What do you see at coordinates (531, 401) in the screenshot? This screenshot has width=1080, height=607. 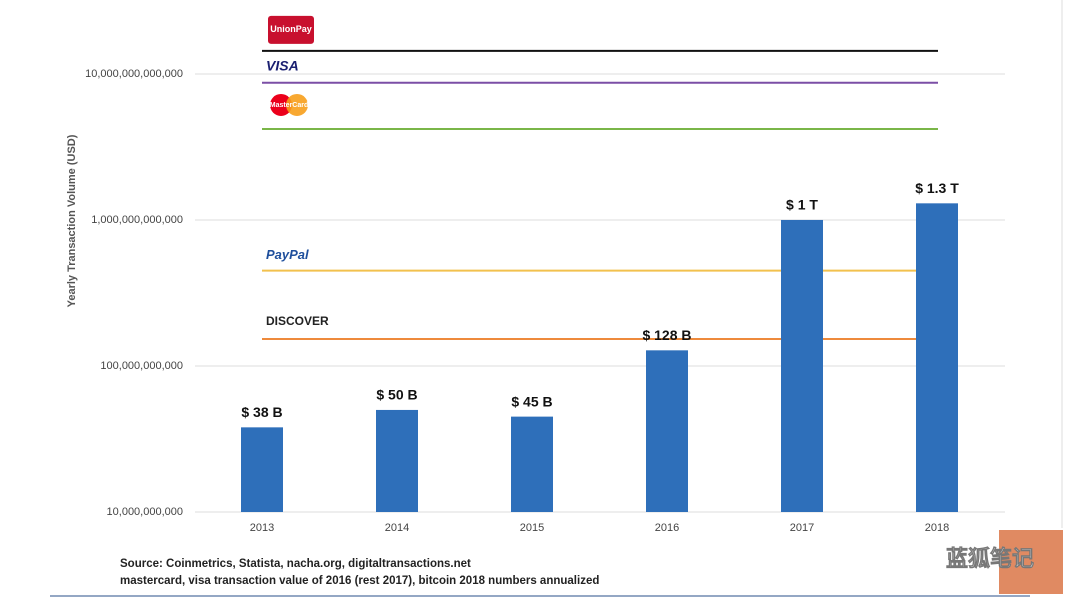 I see `value-label: $ 45 B` at bounding box center [531, 401].